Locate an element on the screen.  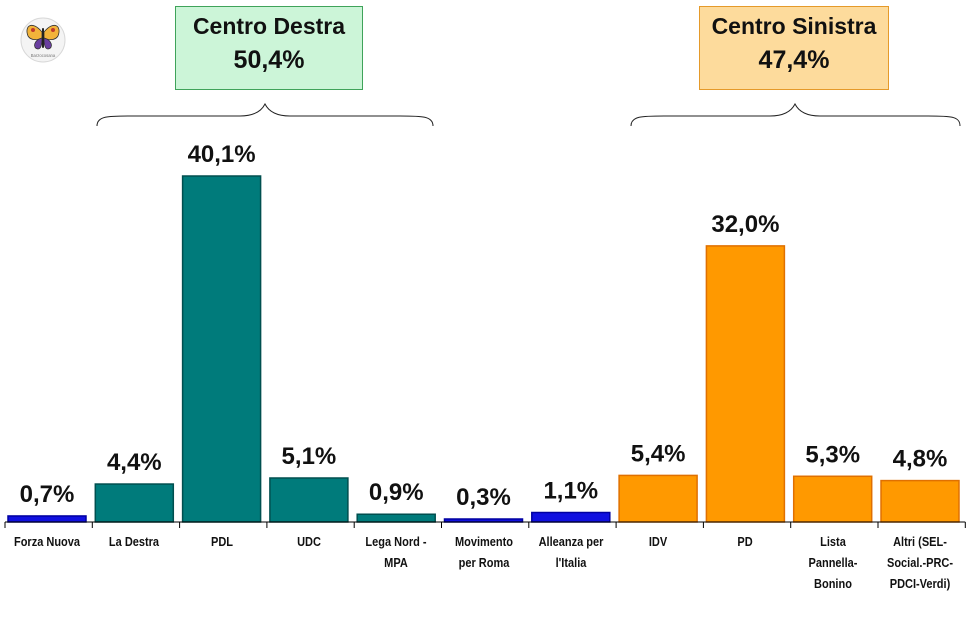
x-tick-label-line: Lega Nord - is located at coordinates (396, 542).